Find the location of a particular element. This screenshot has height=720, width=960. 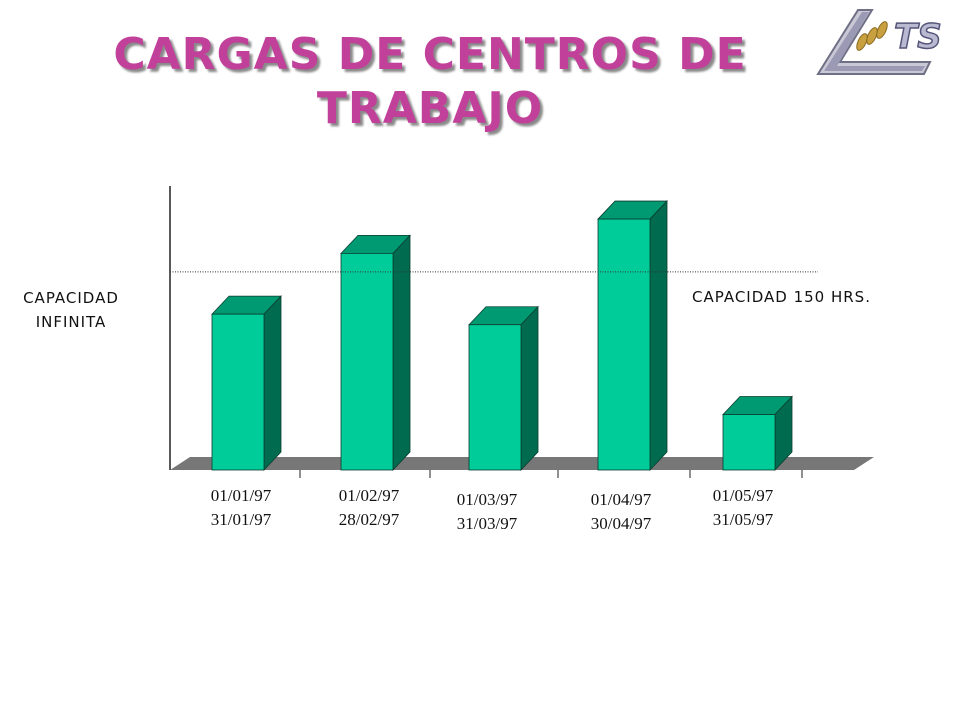

capacity-150-label: CAPACIDAD 150 HRS. is located at coordinates (781, 297).